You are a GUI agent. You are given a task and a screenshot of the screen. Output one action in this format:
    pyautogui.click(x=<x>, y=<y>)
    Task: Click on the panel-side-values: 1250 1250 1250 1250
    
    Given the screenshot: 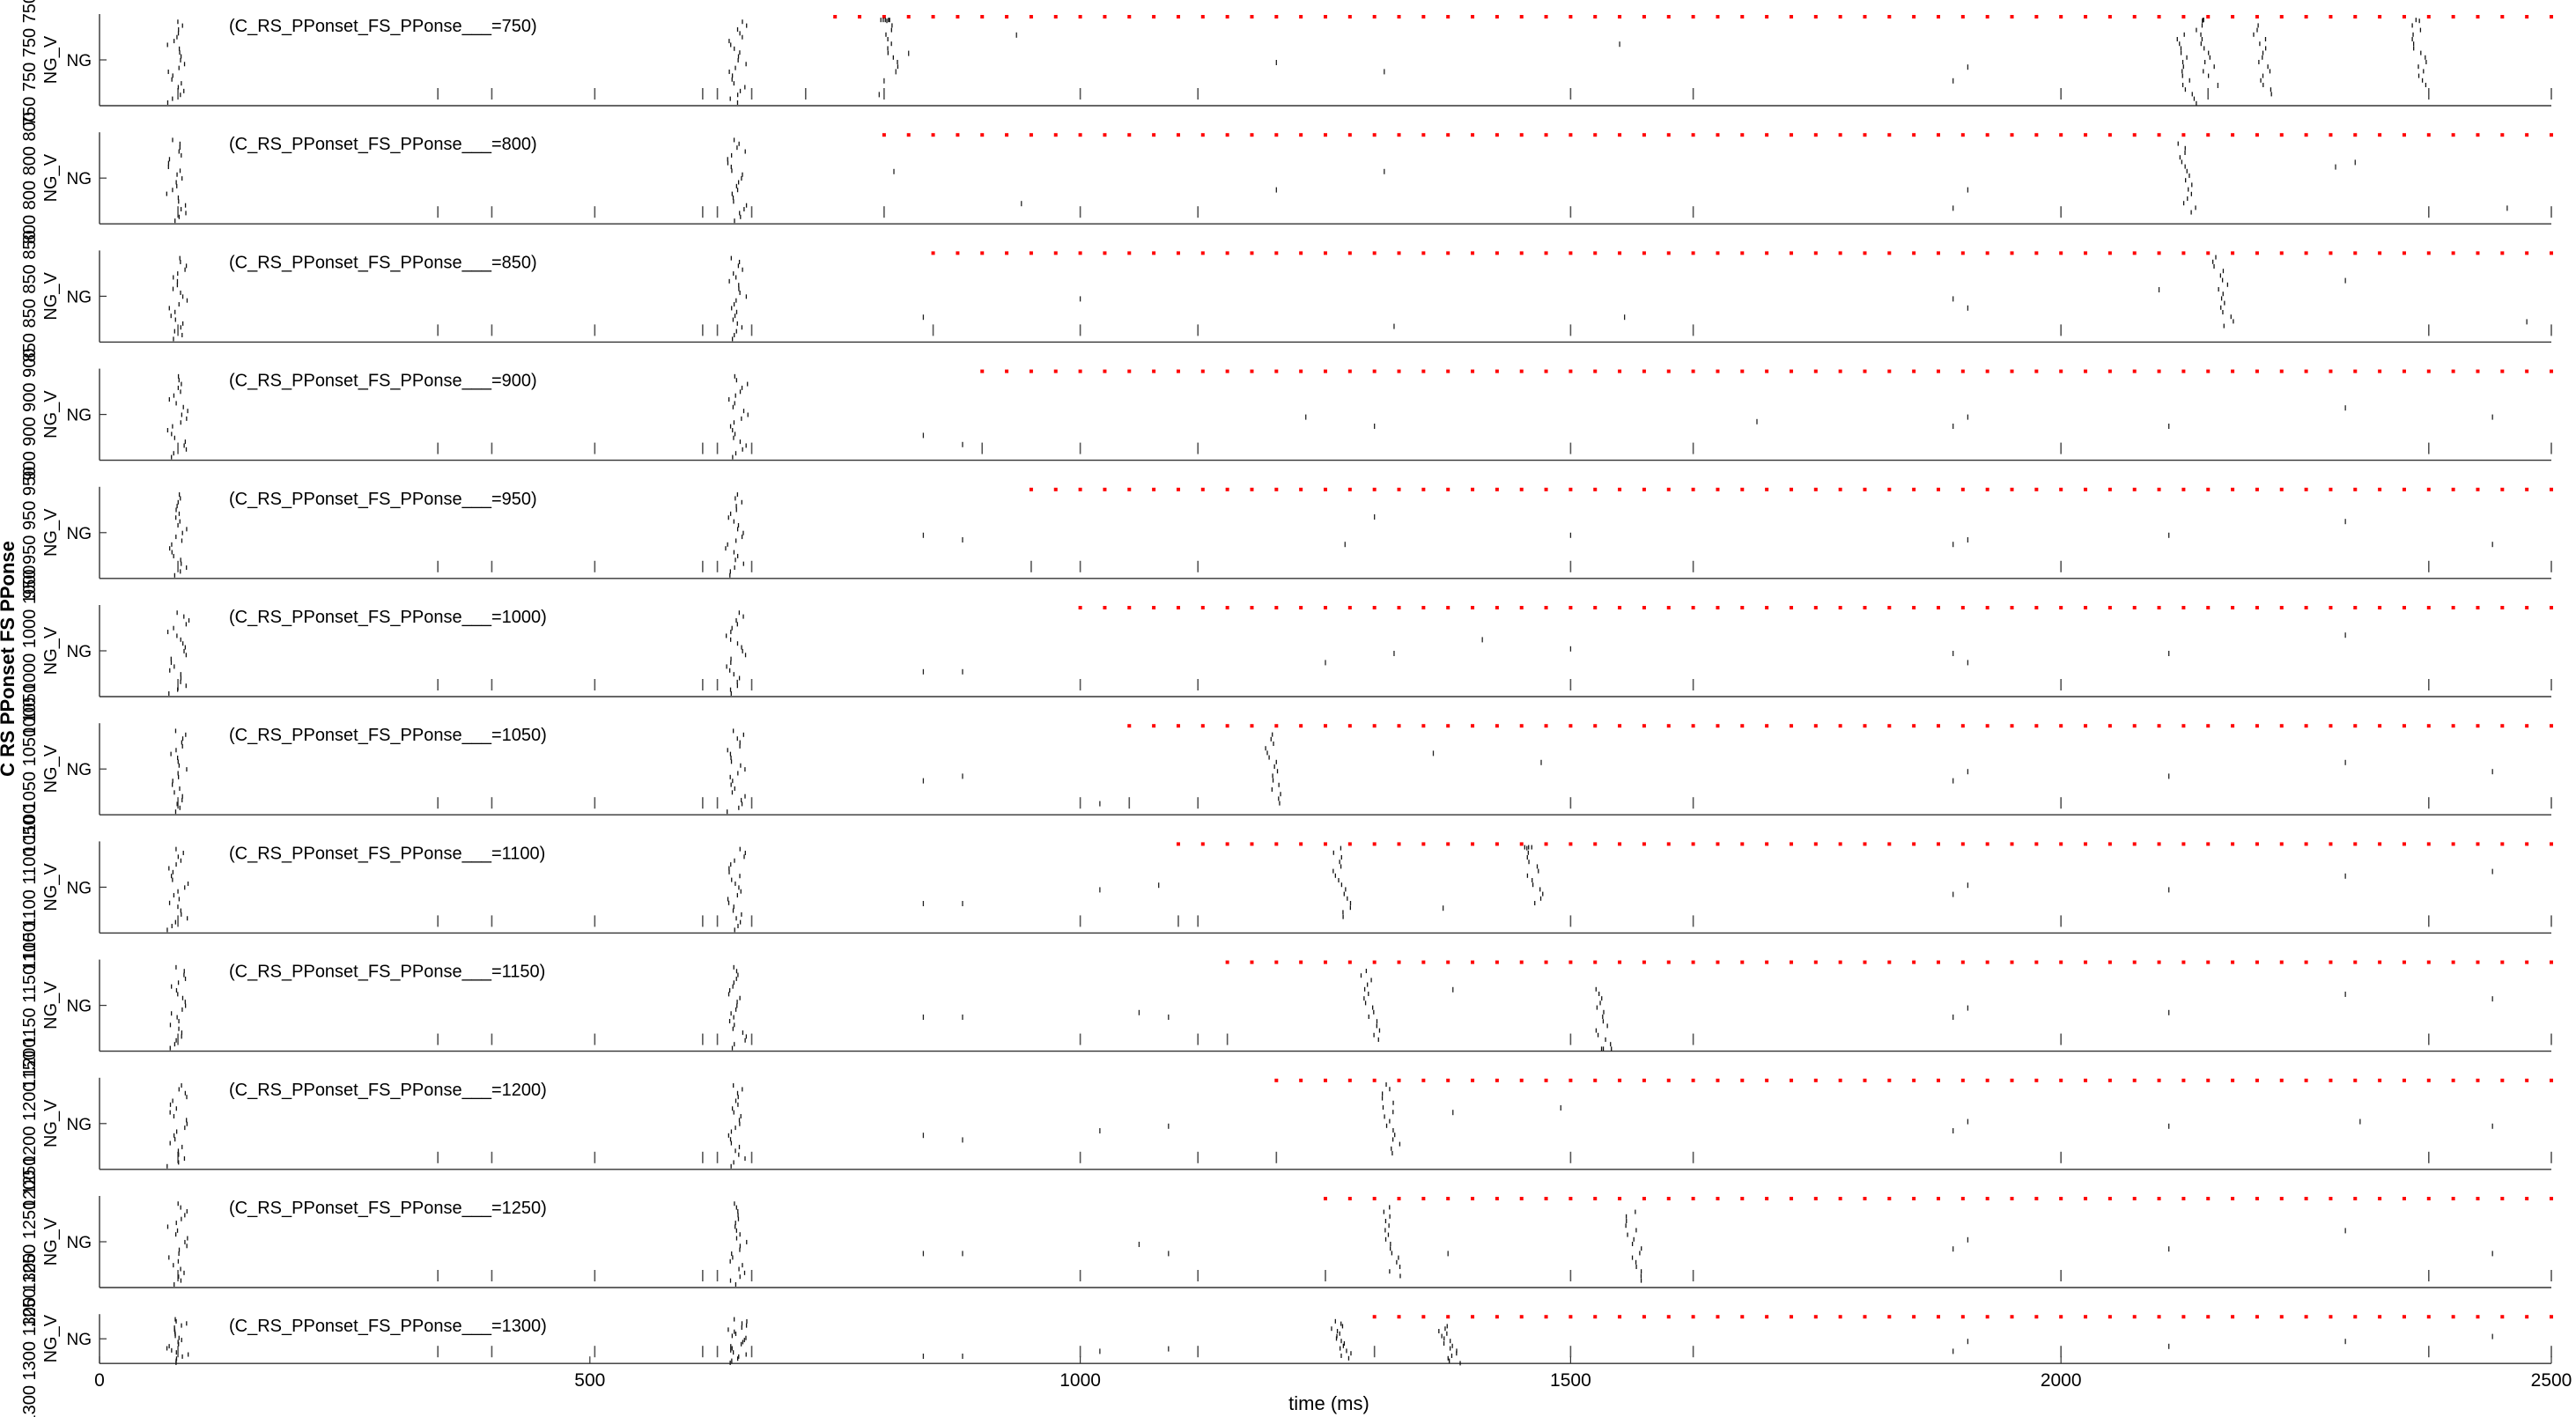 What is the action you would take?
    pyautogui.click(x=30, y=1242)
    